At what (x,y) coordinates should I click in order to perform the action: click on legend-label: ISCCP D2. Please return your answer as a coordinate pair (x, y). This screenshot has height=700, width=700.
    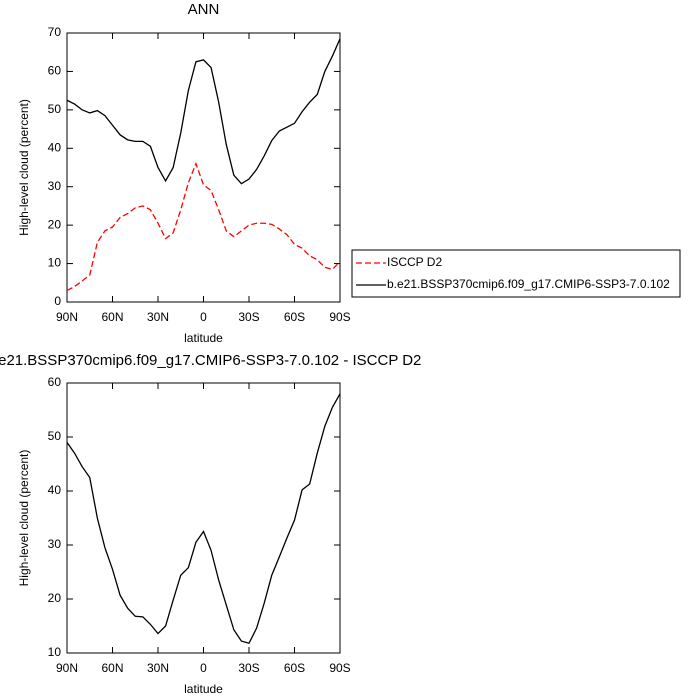
    Looking at the image, I should click on (414, 262).